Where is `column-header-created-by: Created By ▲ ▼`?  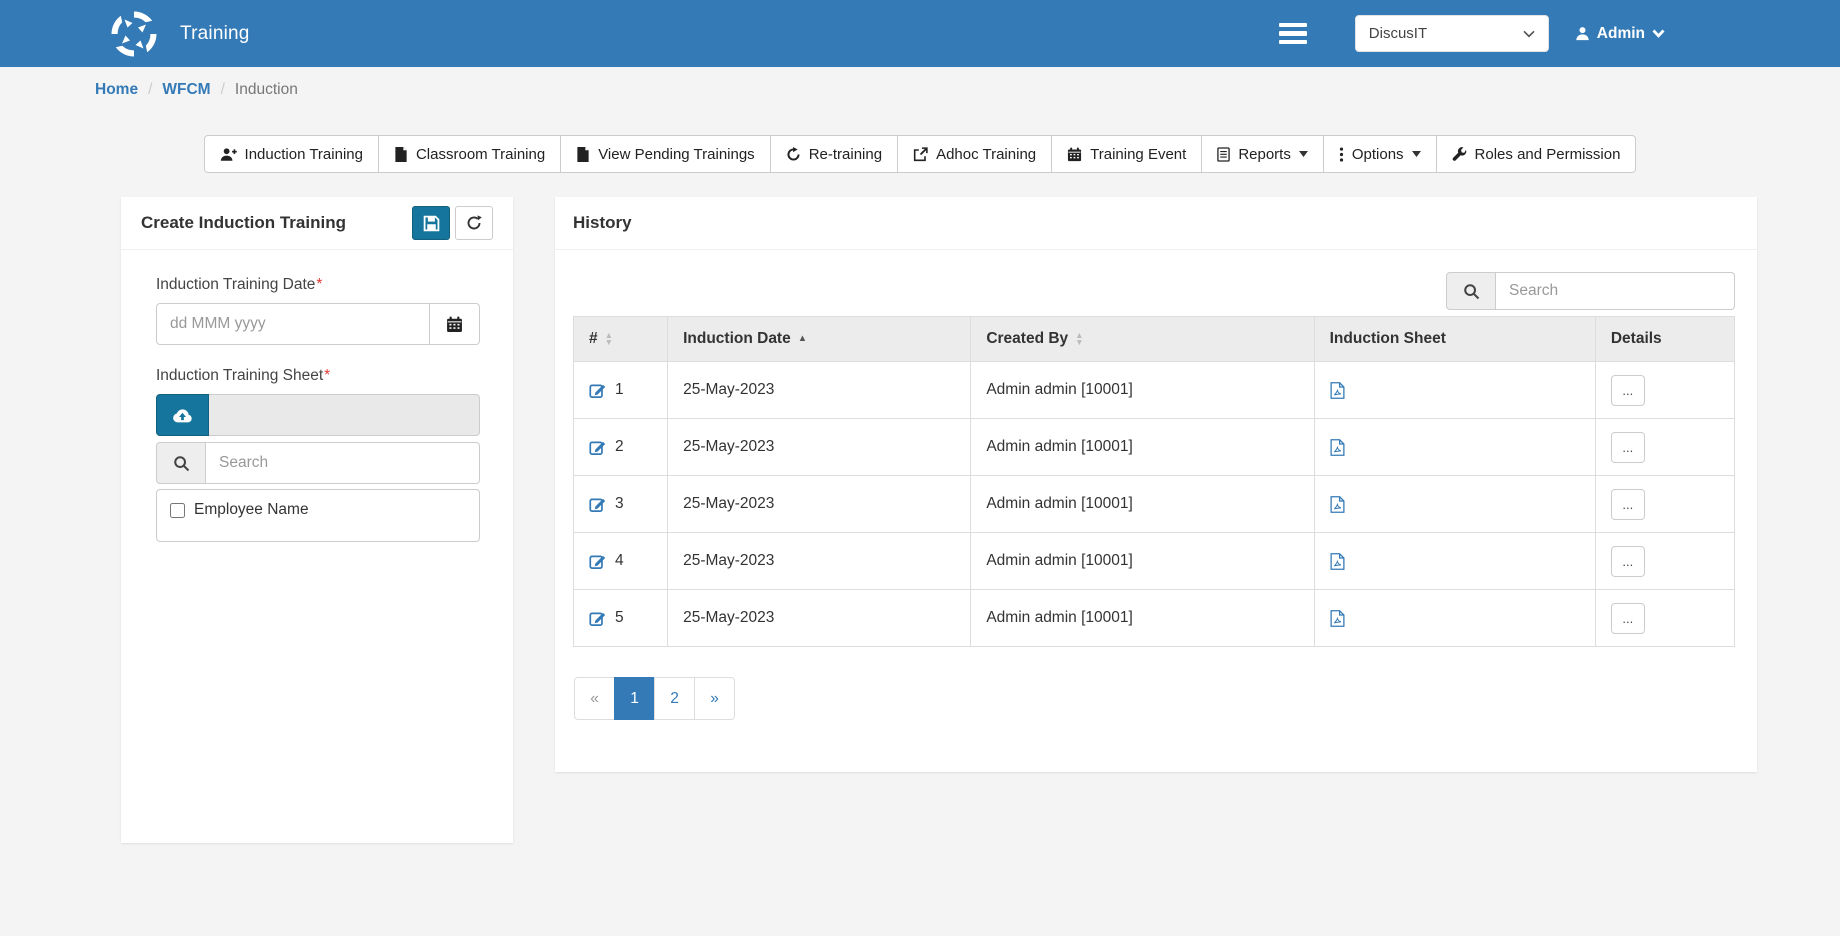
column-header-created-by: Created By ▲ ▼ is located at coordinates (1142, 339).